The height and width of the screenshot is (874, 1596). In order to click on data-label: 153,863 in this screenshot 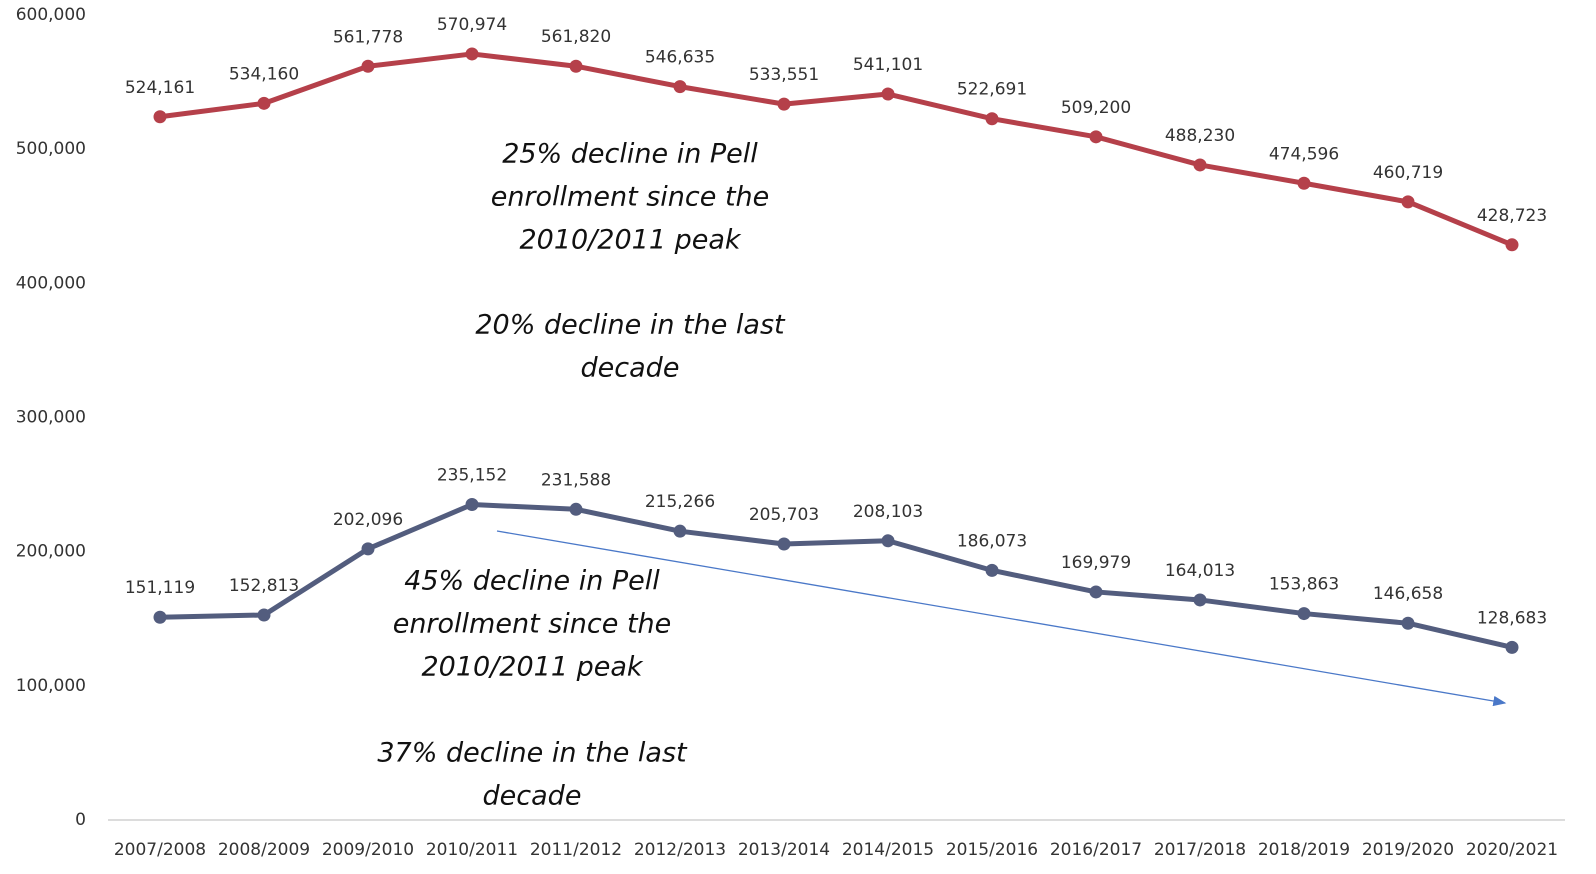, I will do `click(1304, 585)`.